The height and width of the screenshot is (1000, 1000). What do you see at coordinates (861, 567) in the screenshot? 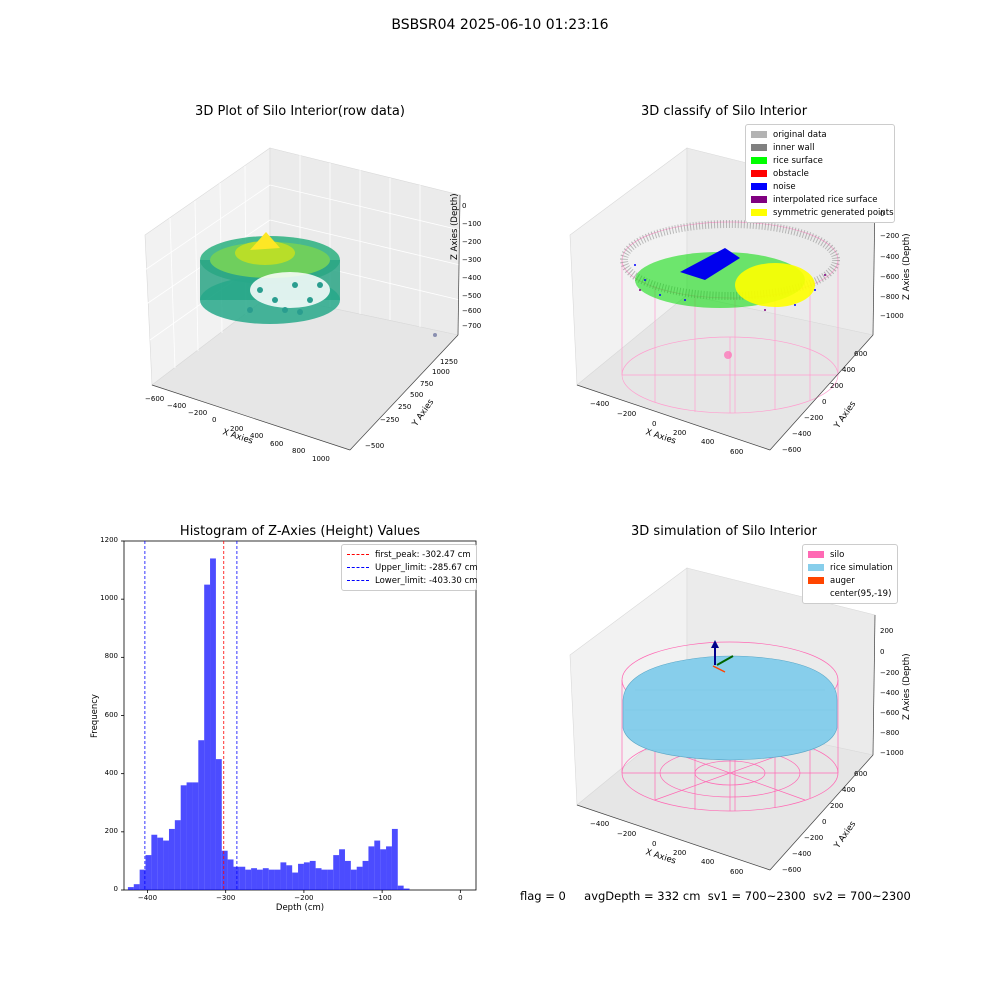
I see `legend-label: rice simulation` at bounding box center [861, 567].